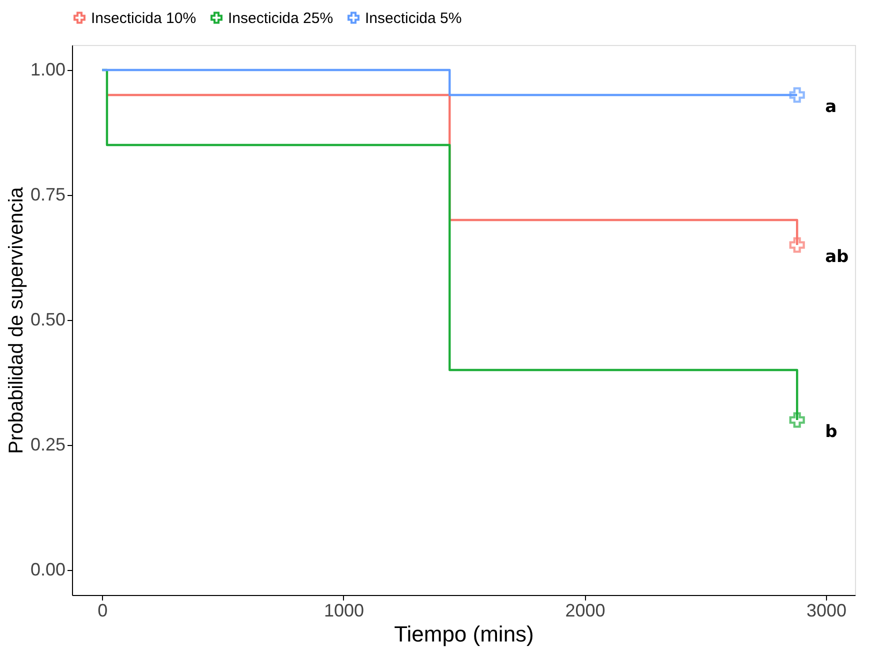  Describe the element at coordinates (48, 444) in the screenshot. I see `y-tick-label: 0.25` at that location.